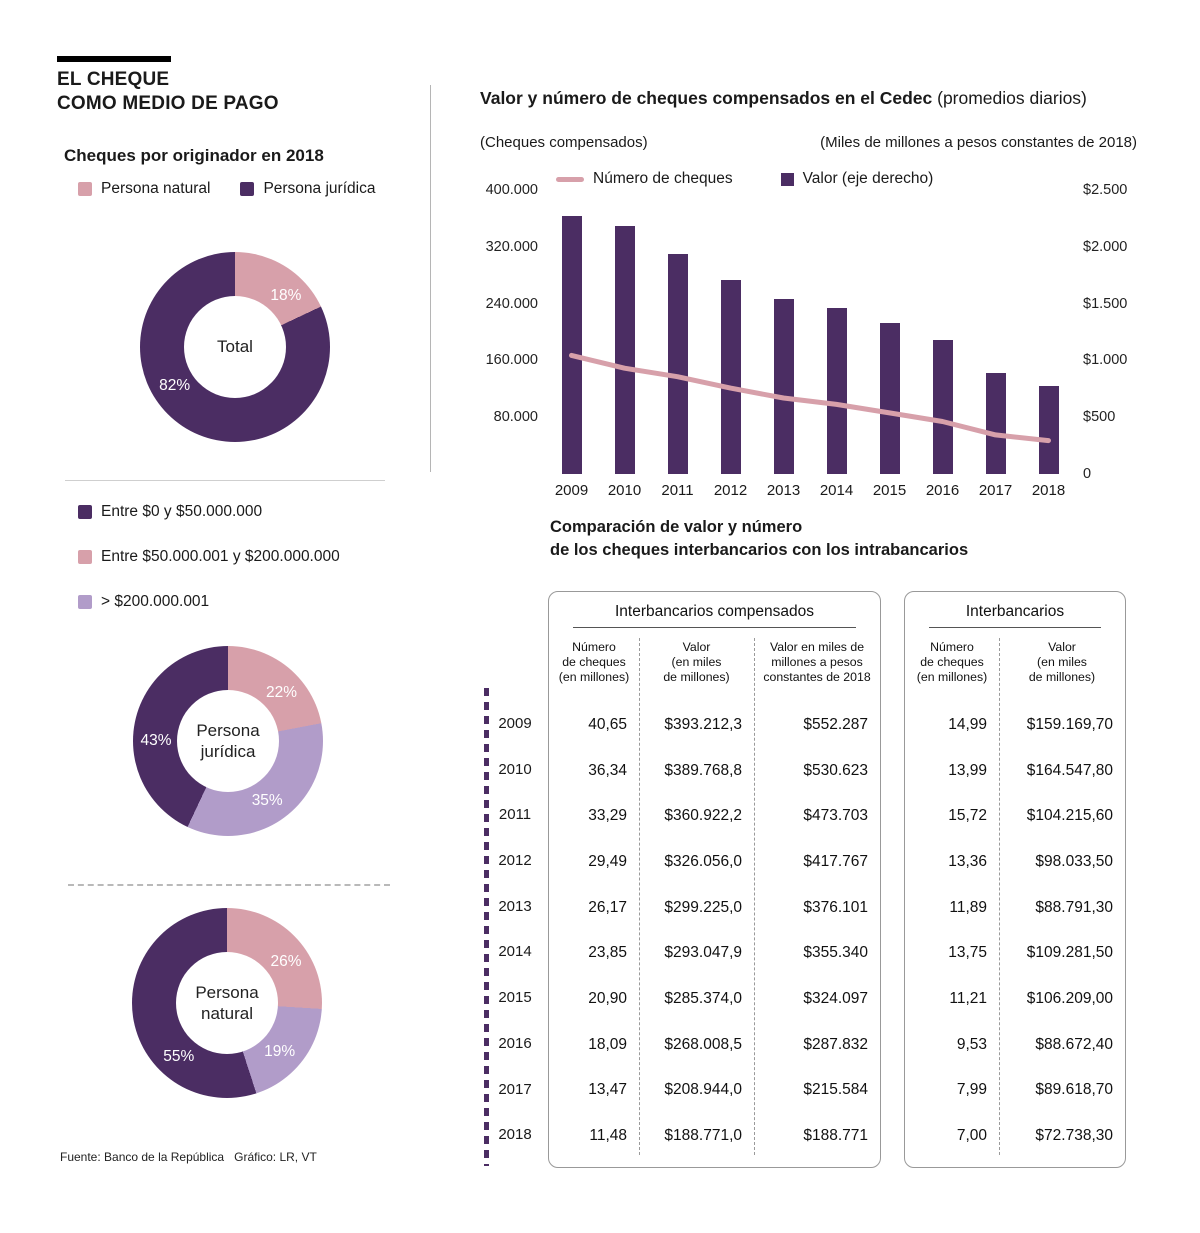 The width and height of the screenshot is (1200, 1233). I want to click on table-cell: $104.215,60, so click(1069, 816).